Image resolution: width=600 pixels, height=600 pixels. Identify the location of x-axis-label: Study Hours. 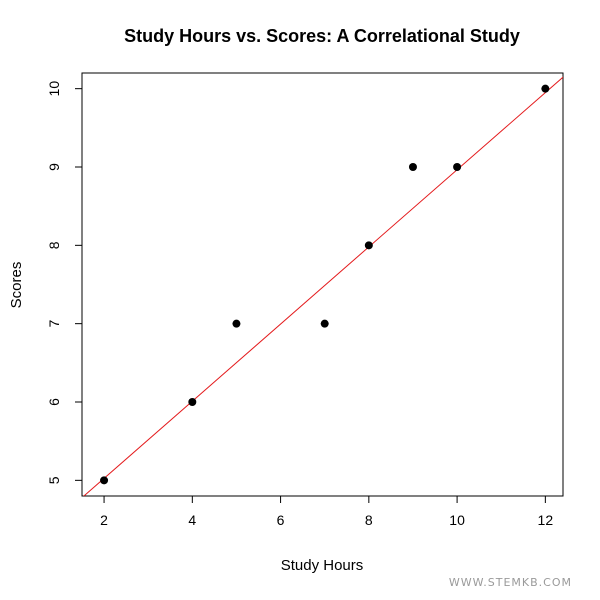
(322, 565).